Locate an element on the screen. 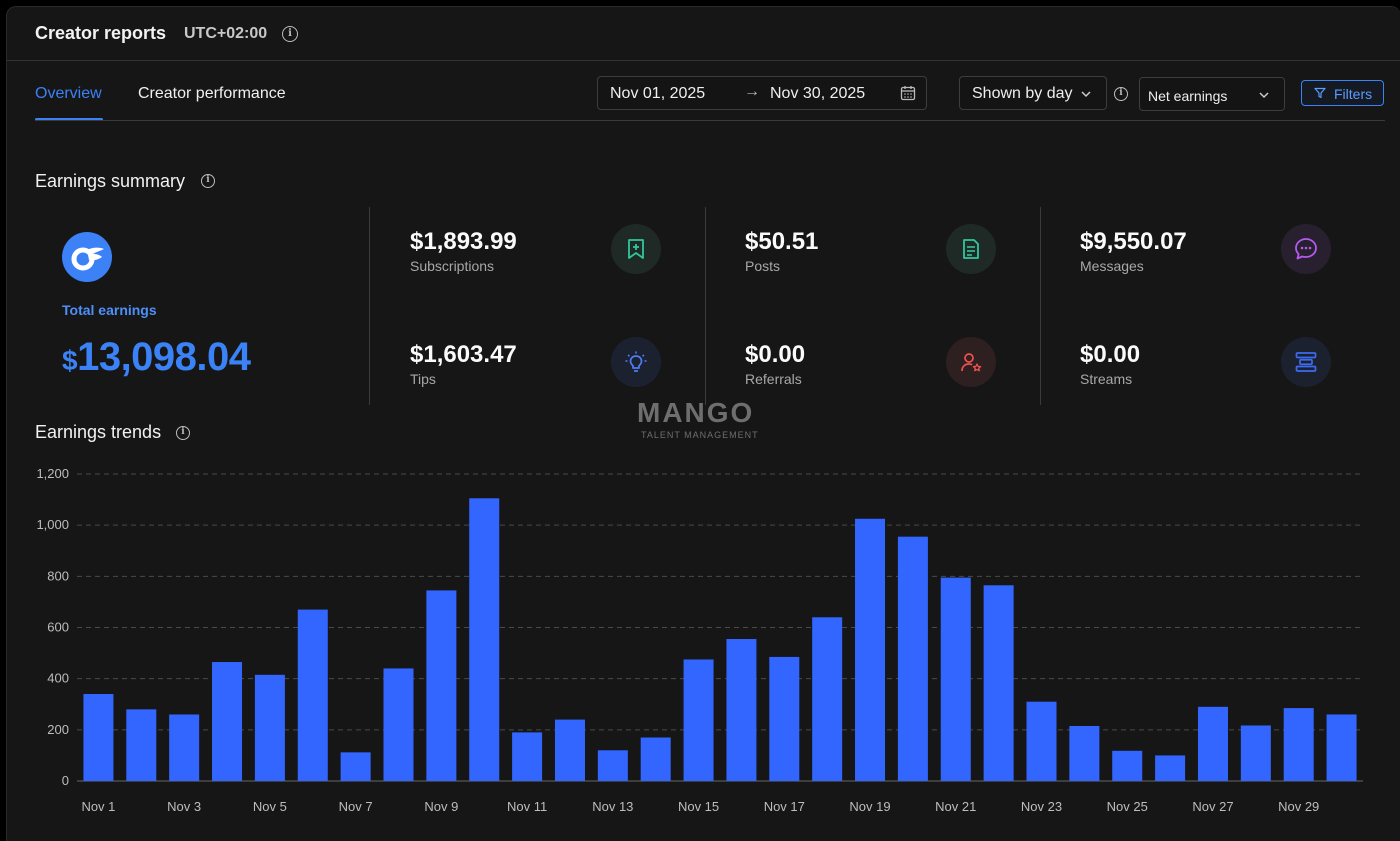 The width and height of the screenshot is (1400, 841). subscriptions-value: $1,893.99 is located at coordinates (463, 241).